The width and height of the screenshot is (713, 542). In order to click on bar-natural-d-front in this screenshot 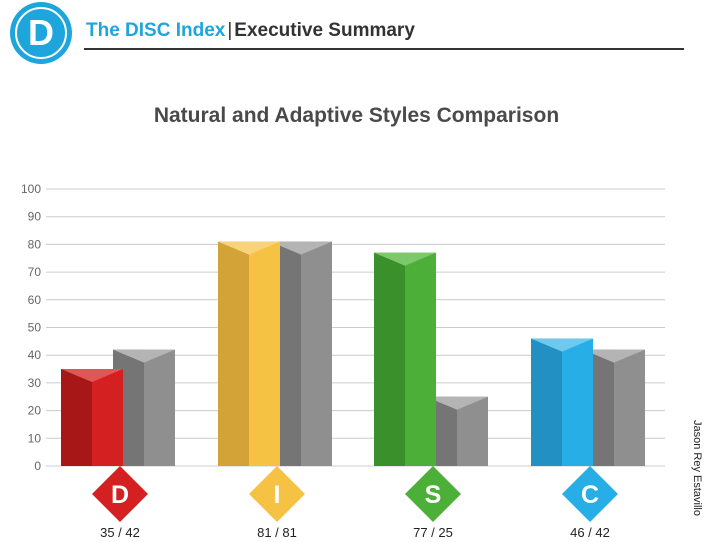, I will do `click(107, 417)`.